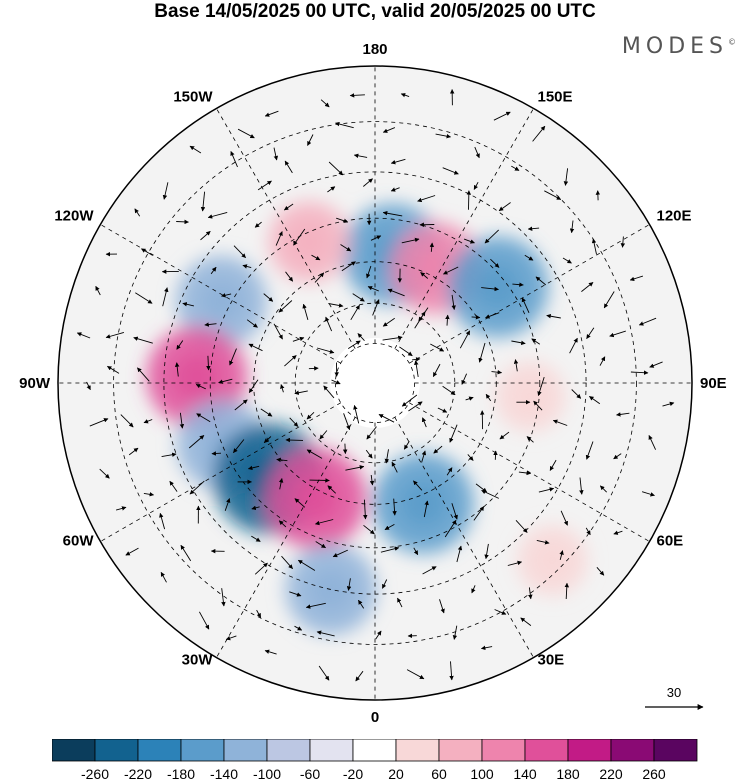  What do you see at coordinates (713, 383) in the screenshot?
I see `longitude-label: 90E` at bounding box center [713, 383].